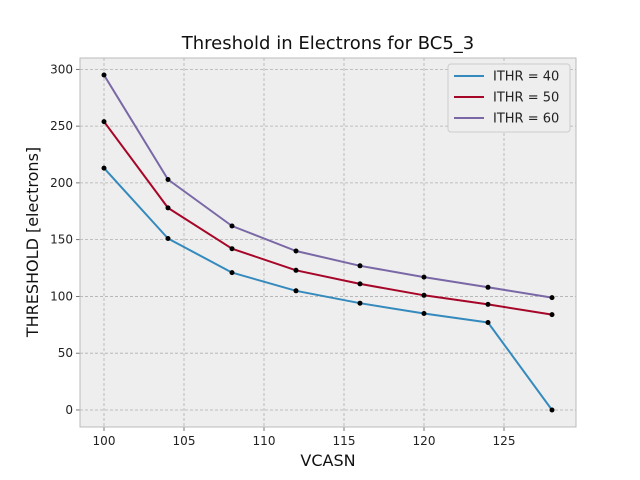 Image resolution: width=640 pixels, height=480 pixels. I want to click on legend-items: ITHR = 40 ITHR = 50 ITHR = 60, so click(506, 98).